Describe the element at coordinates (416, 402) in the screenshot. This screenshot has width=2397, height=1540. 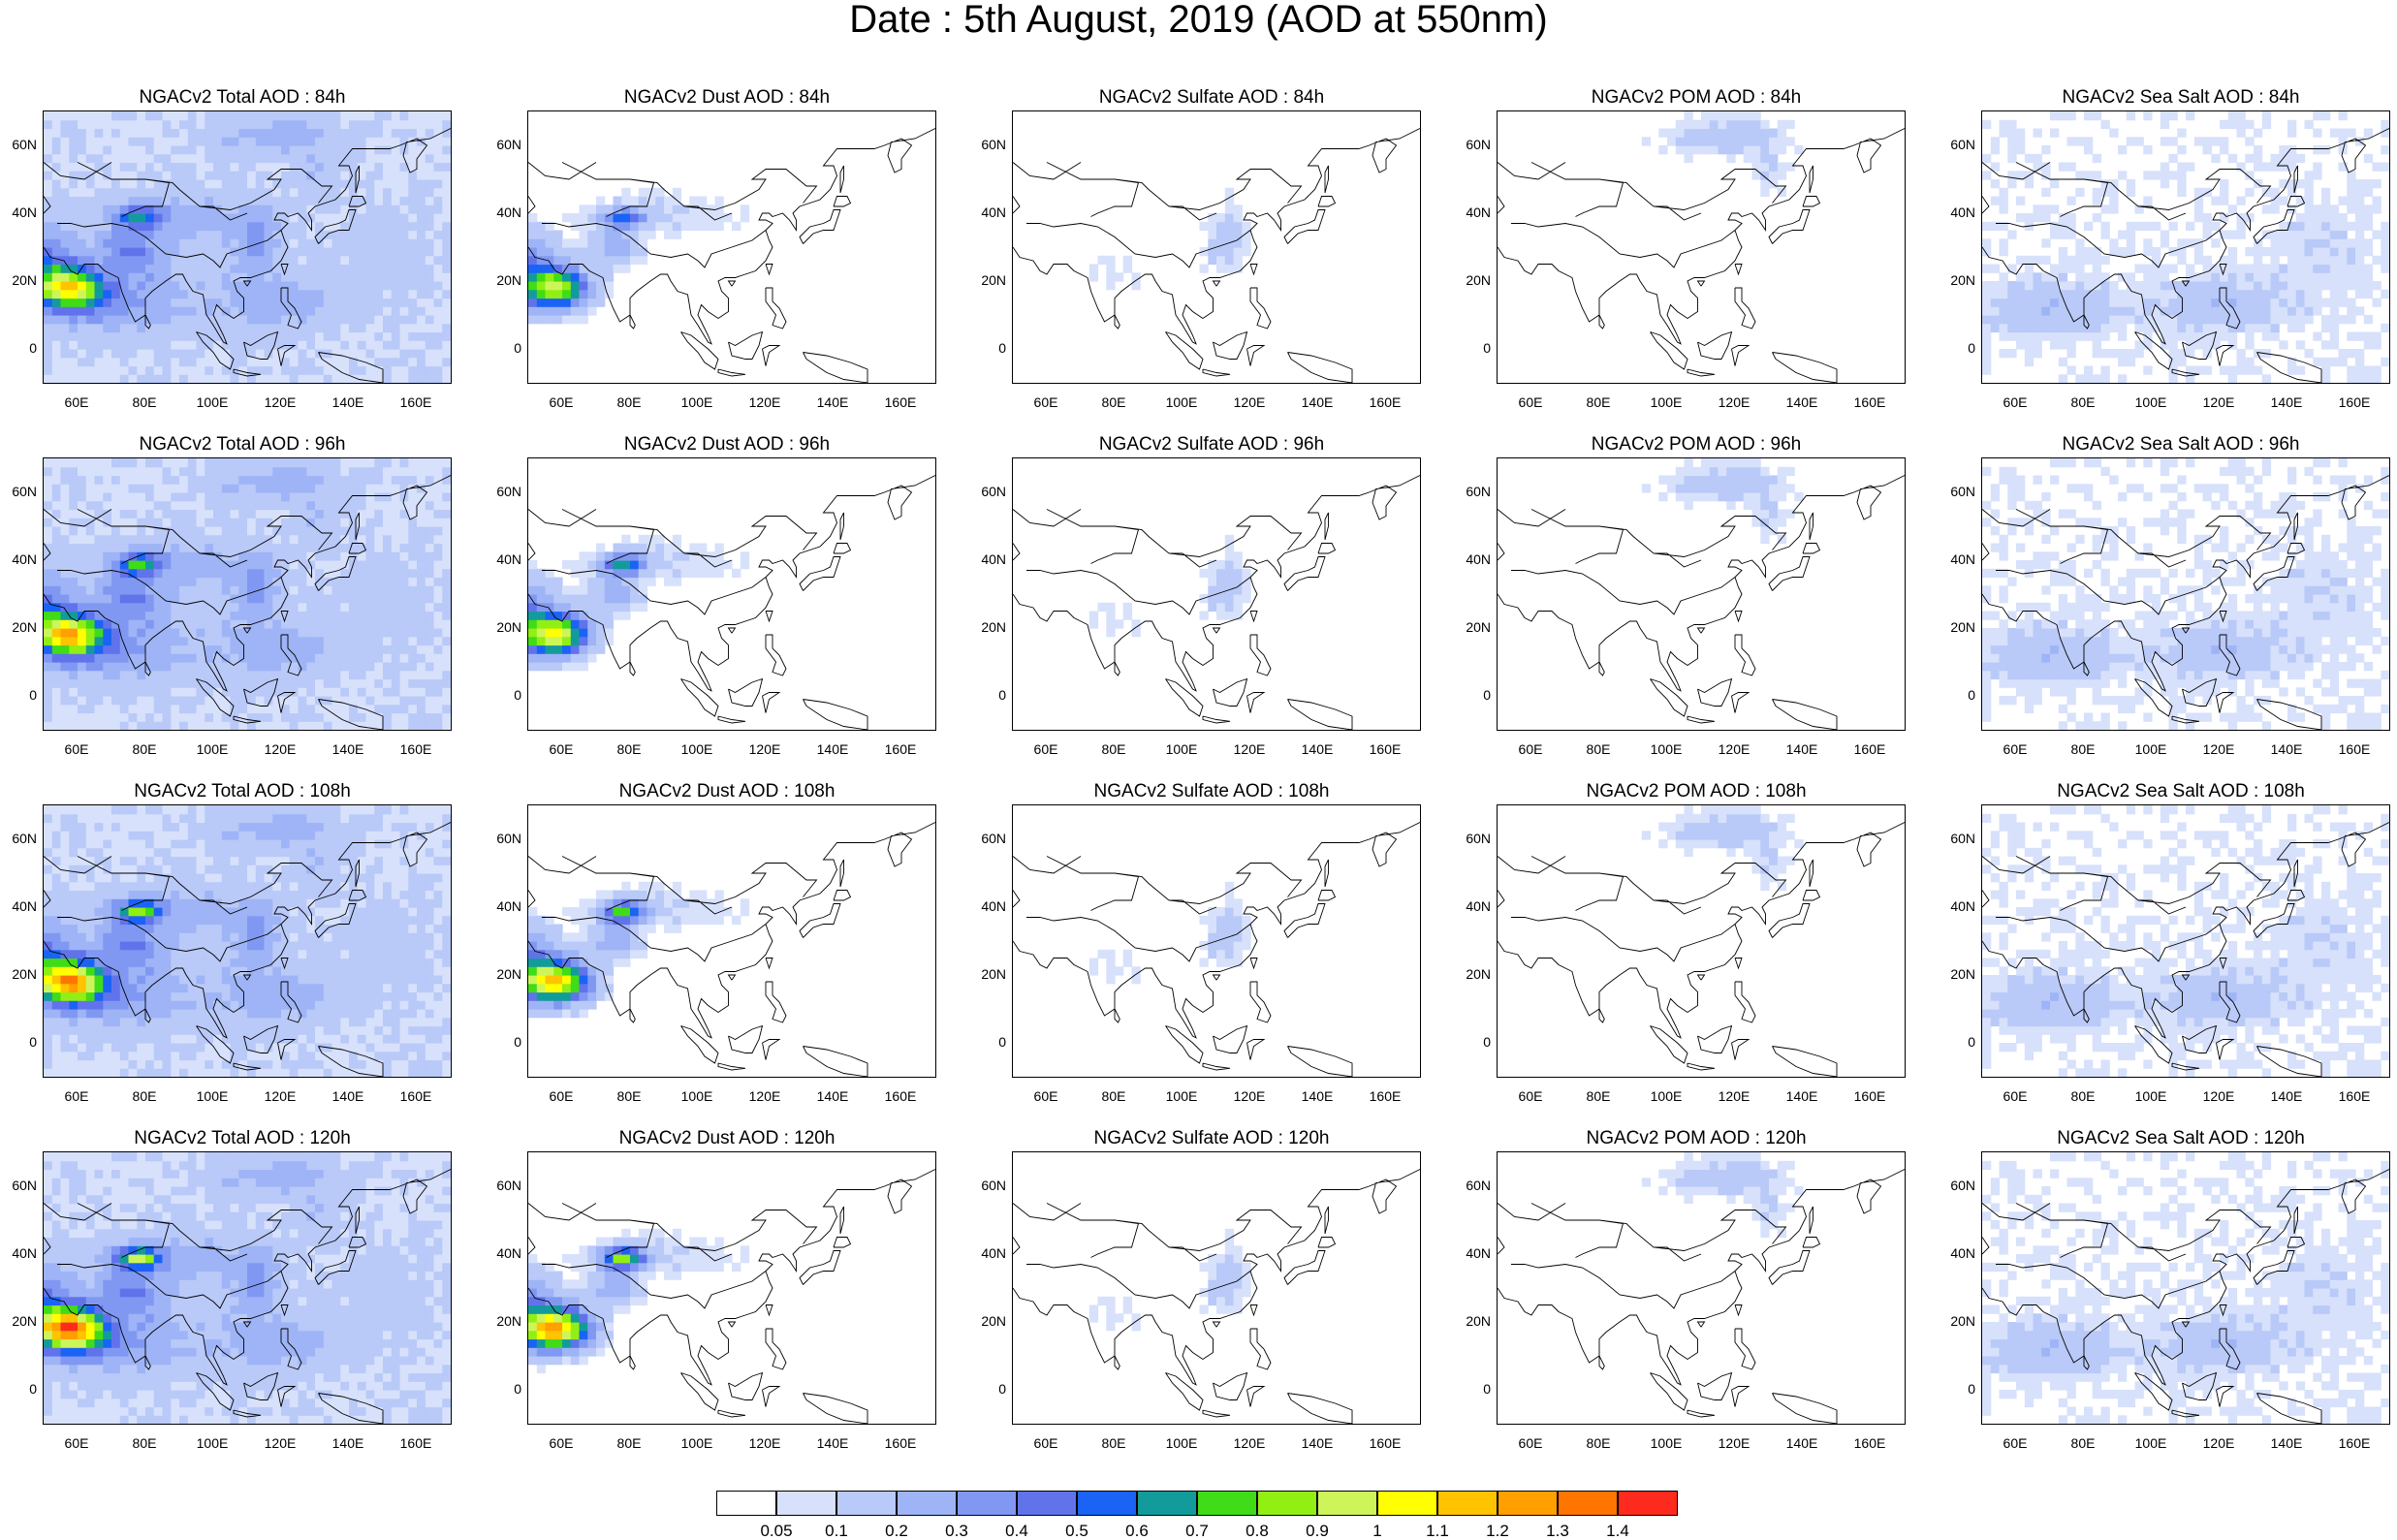
I see `lon-tick-label: 160E` at that location.